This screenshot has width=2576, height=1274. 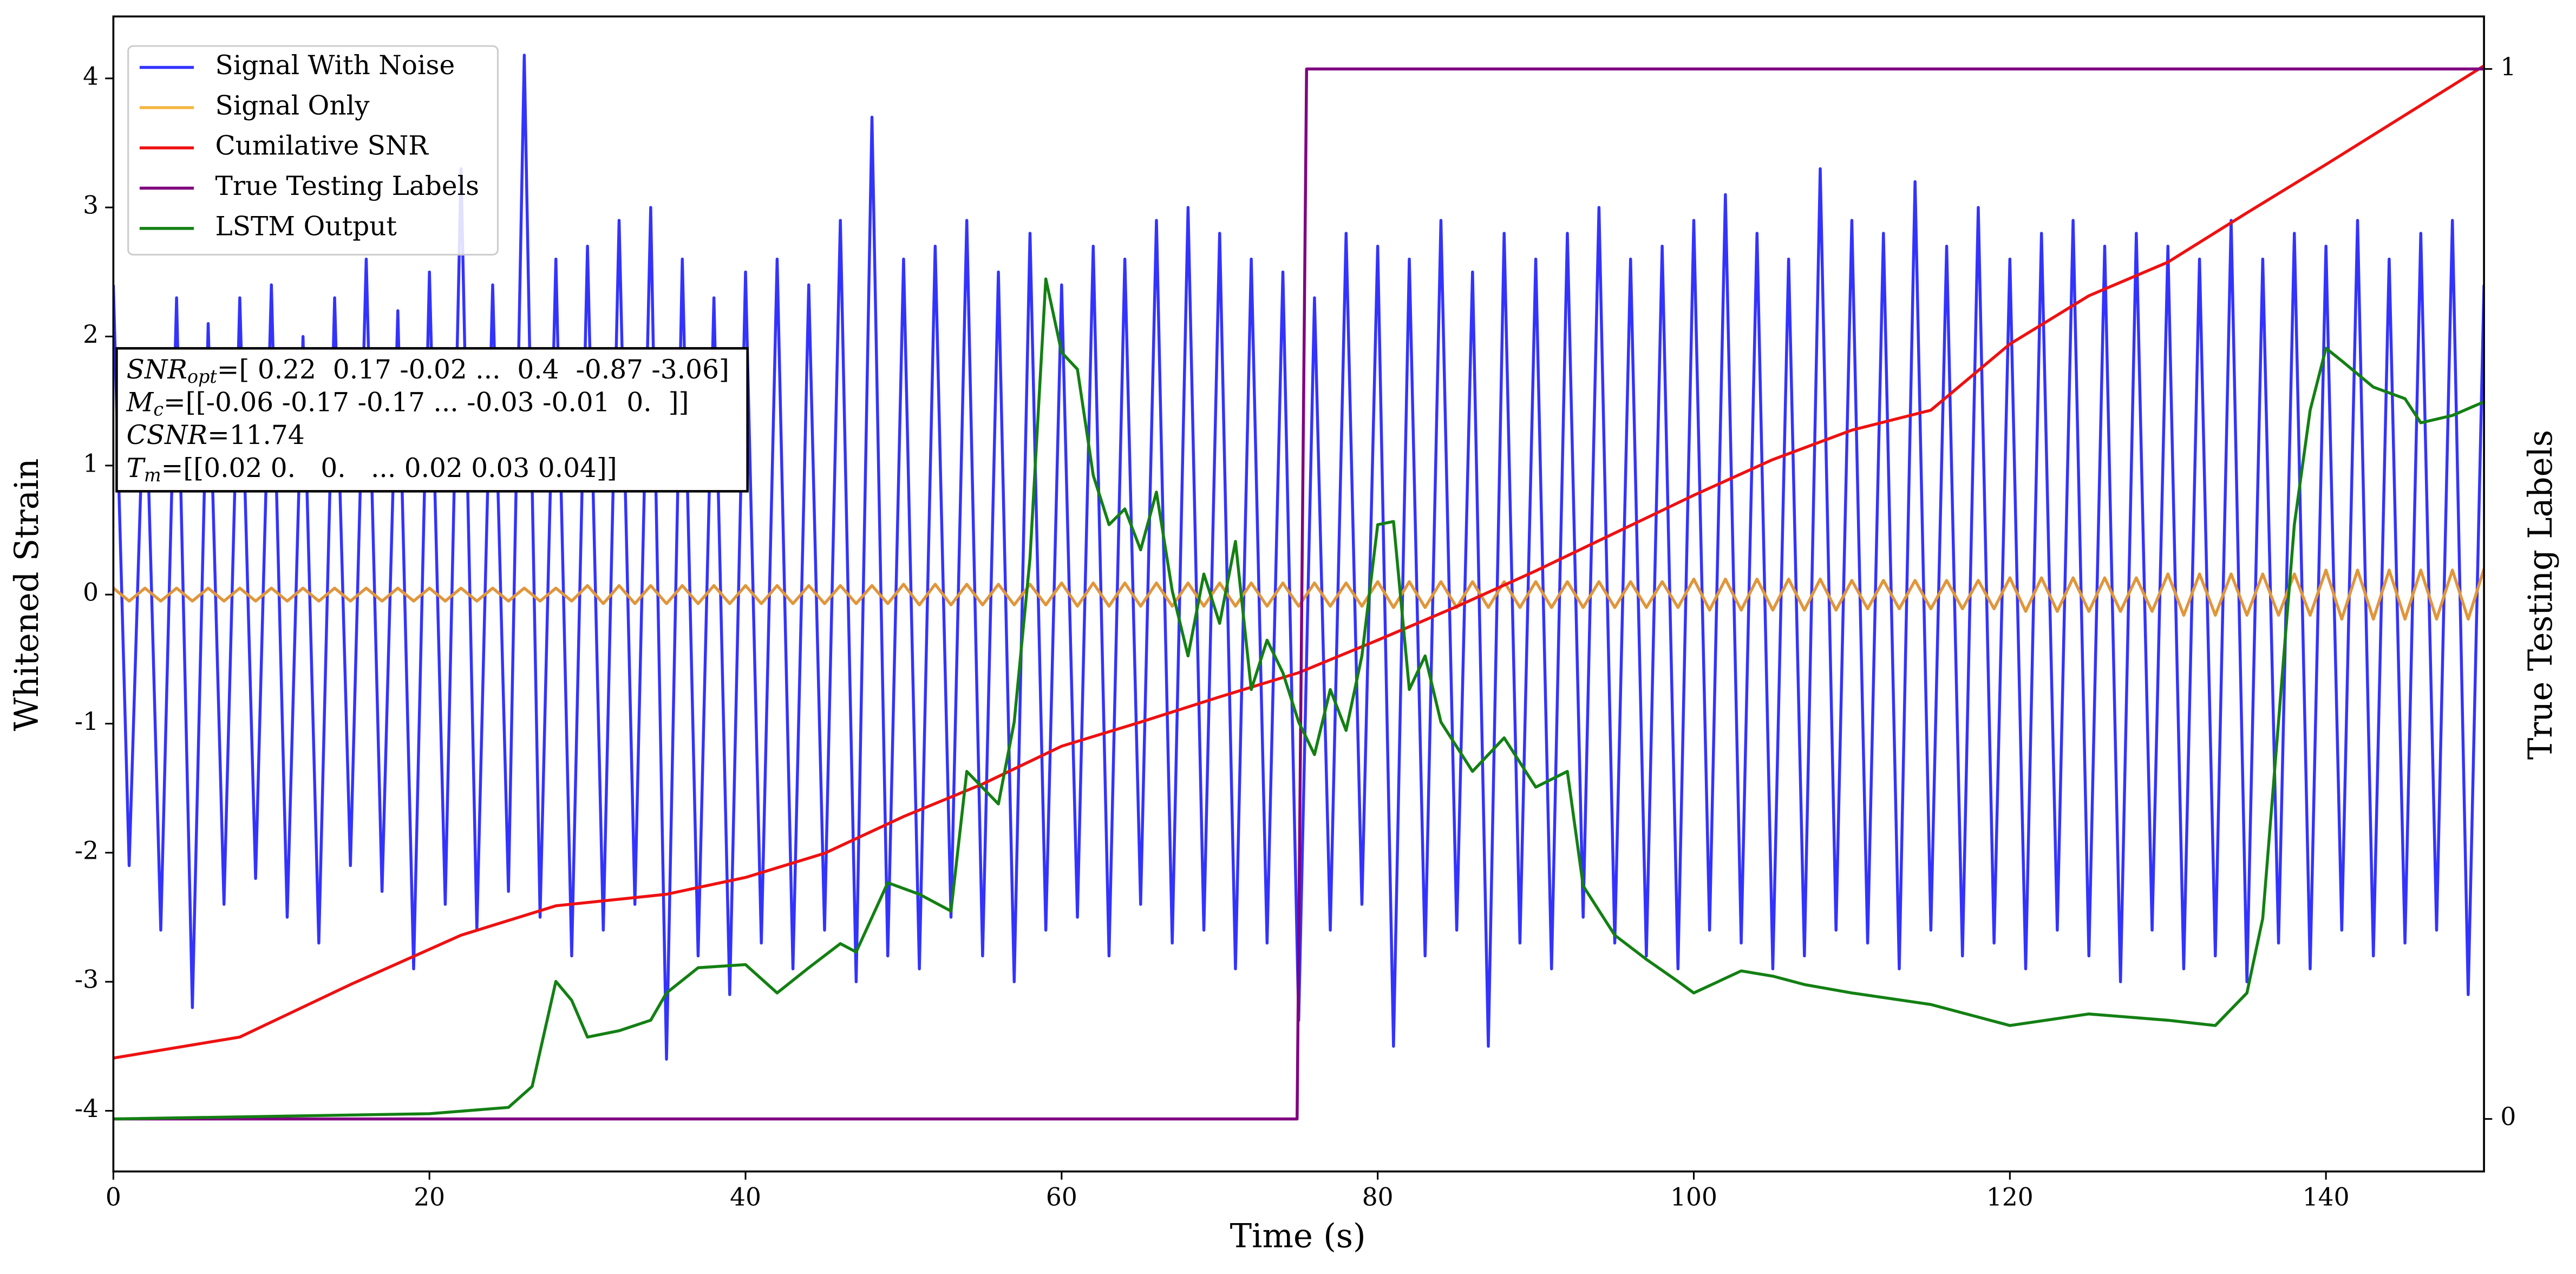 What do you see at coordinates (87, 721) in the screenshot?
I see `y-tick-label: -1` at bounding box center [87, 721].